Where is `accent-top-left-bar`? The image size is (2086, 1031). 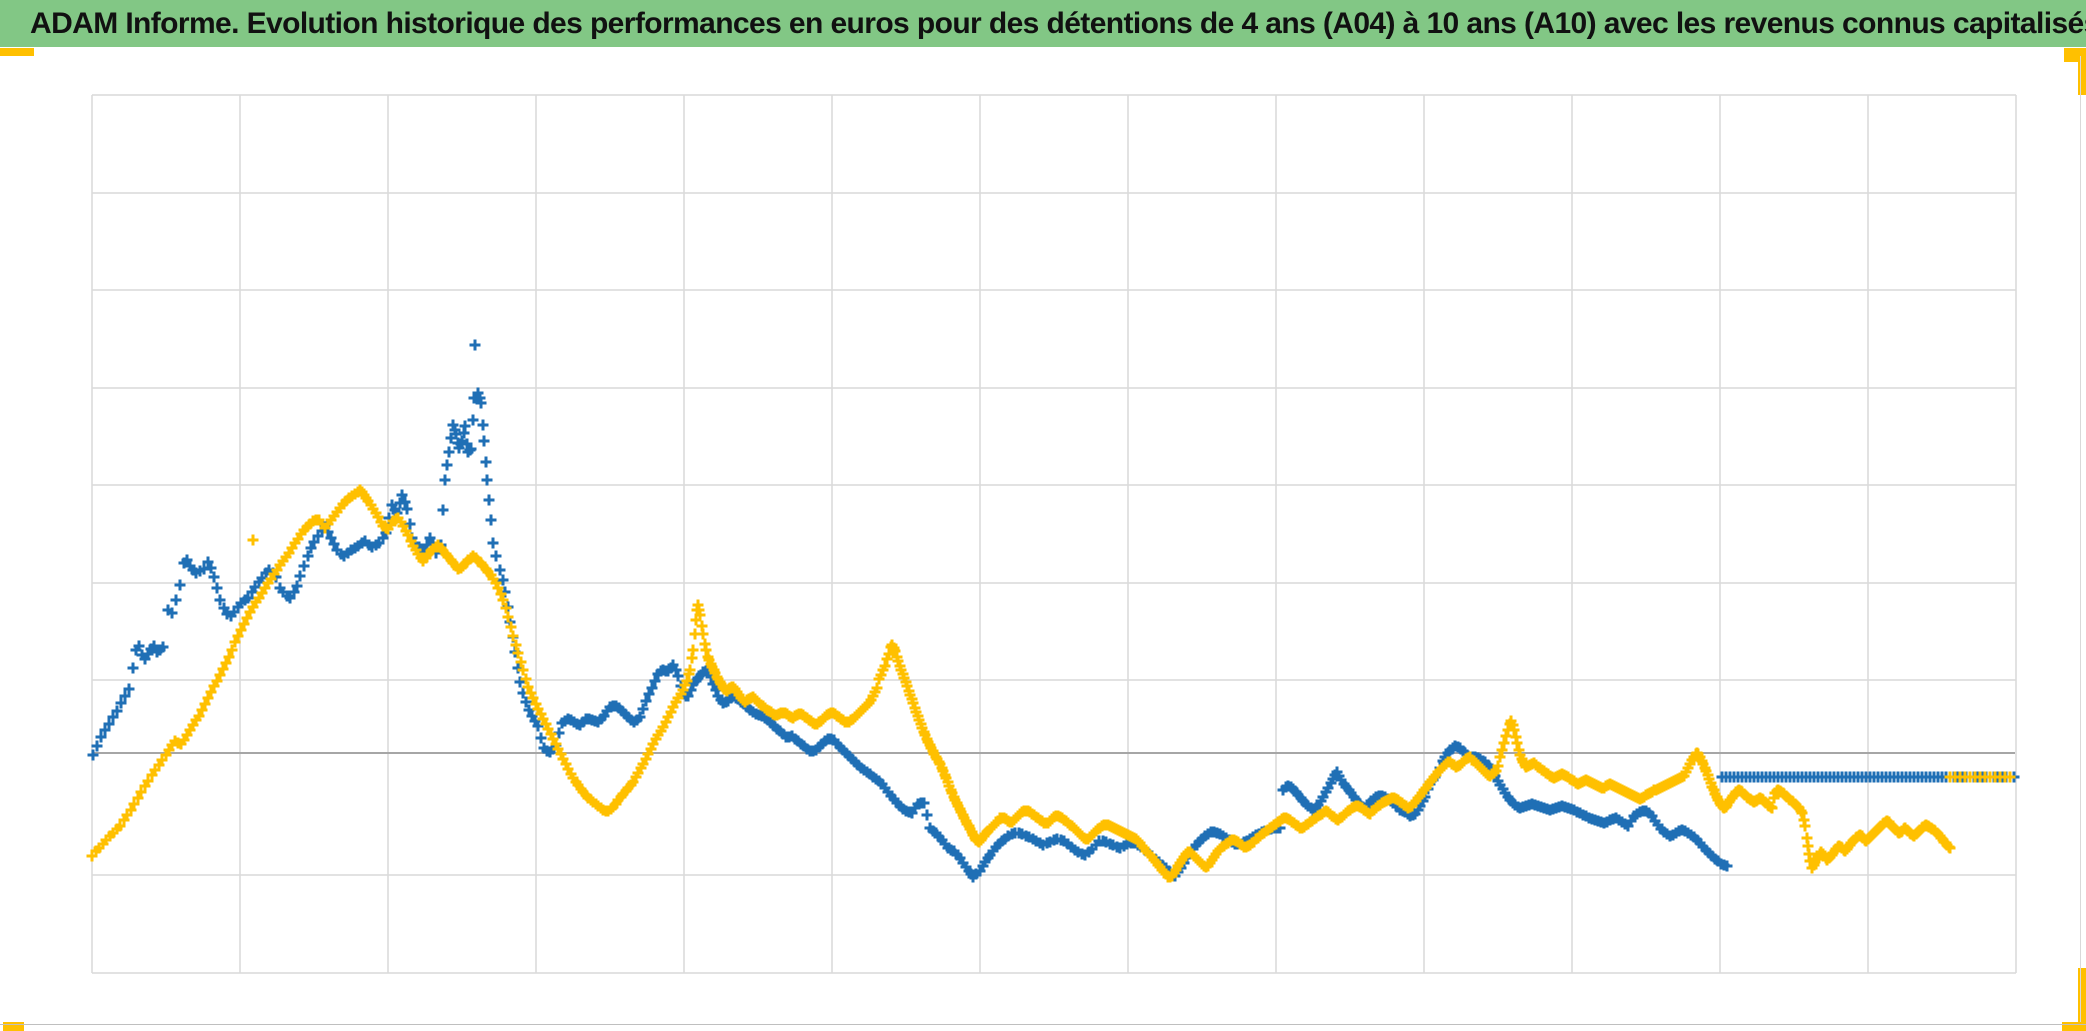 accent-top-left-bar is located at coordinates (17, 52).